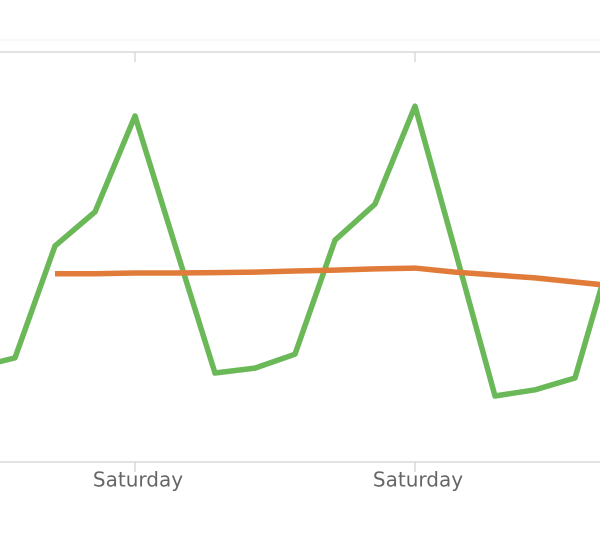  I want to click on series-line, so click(327, 276).